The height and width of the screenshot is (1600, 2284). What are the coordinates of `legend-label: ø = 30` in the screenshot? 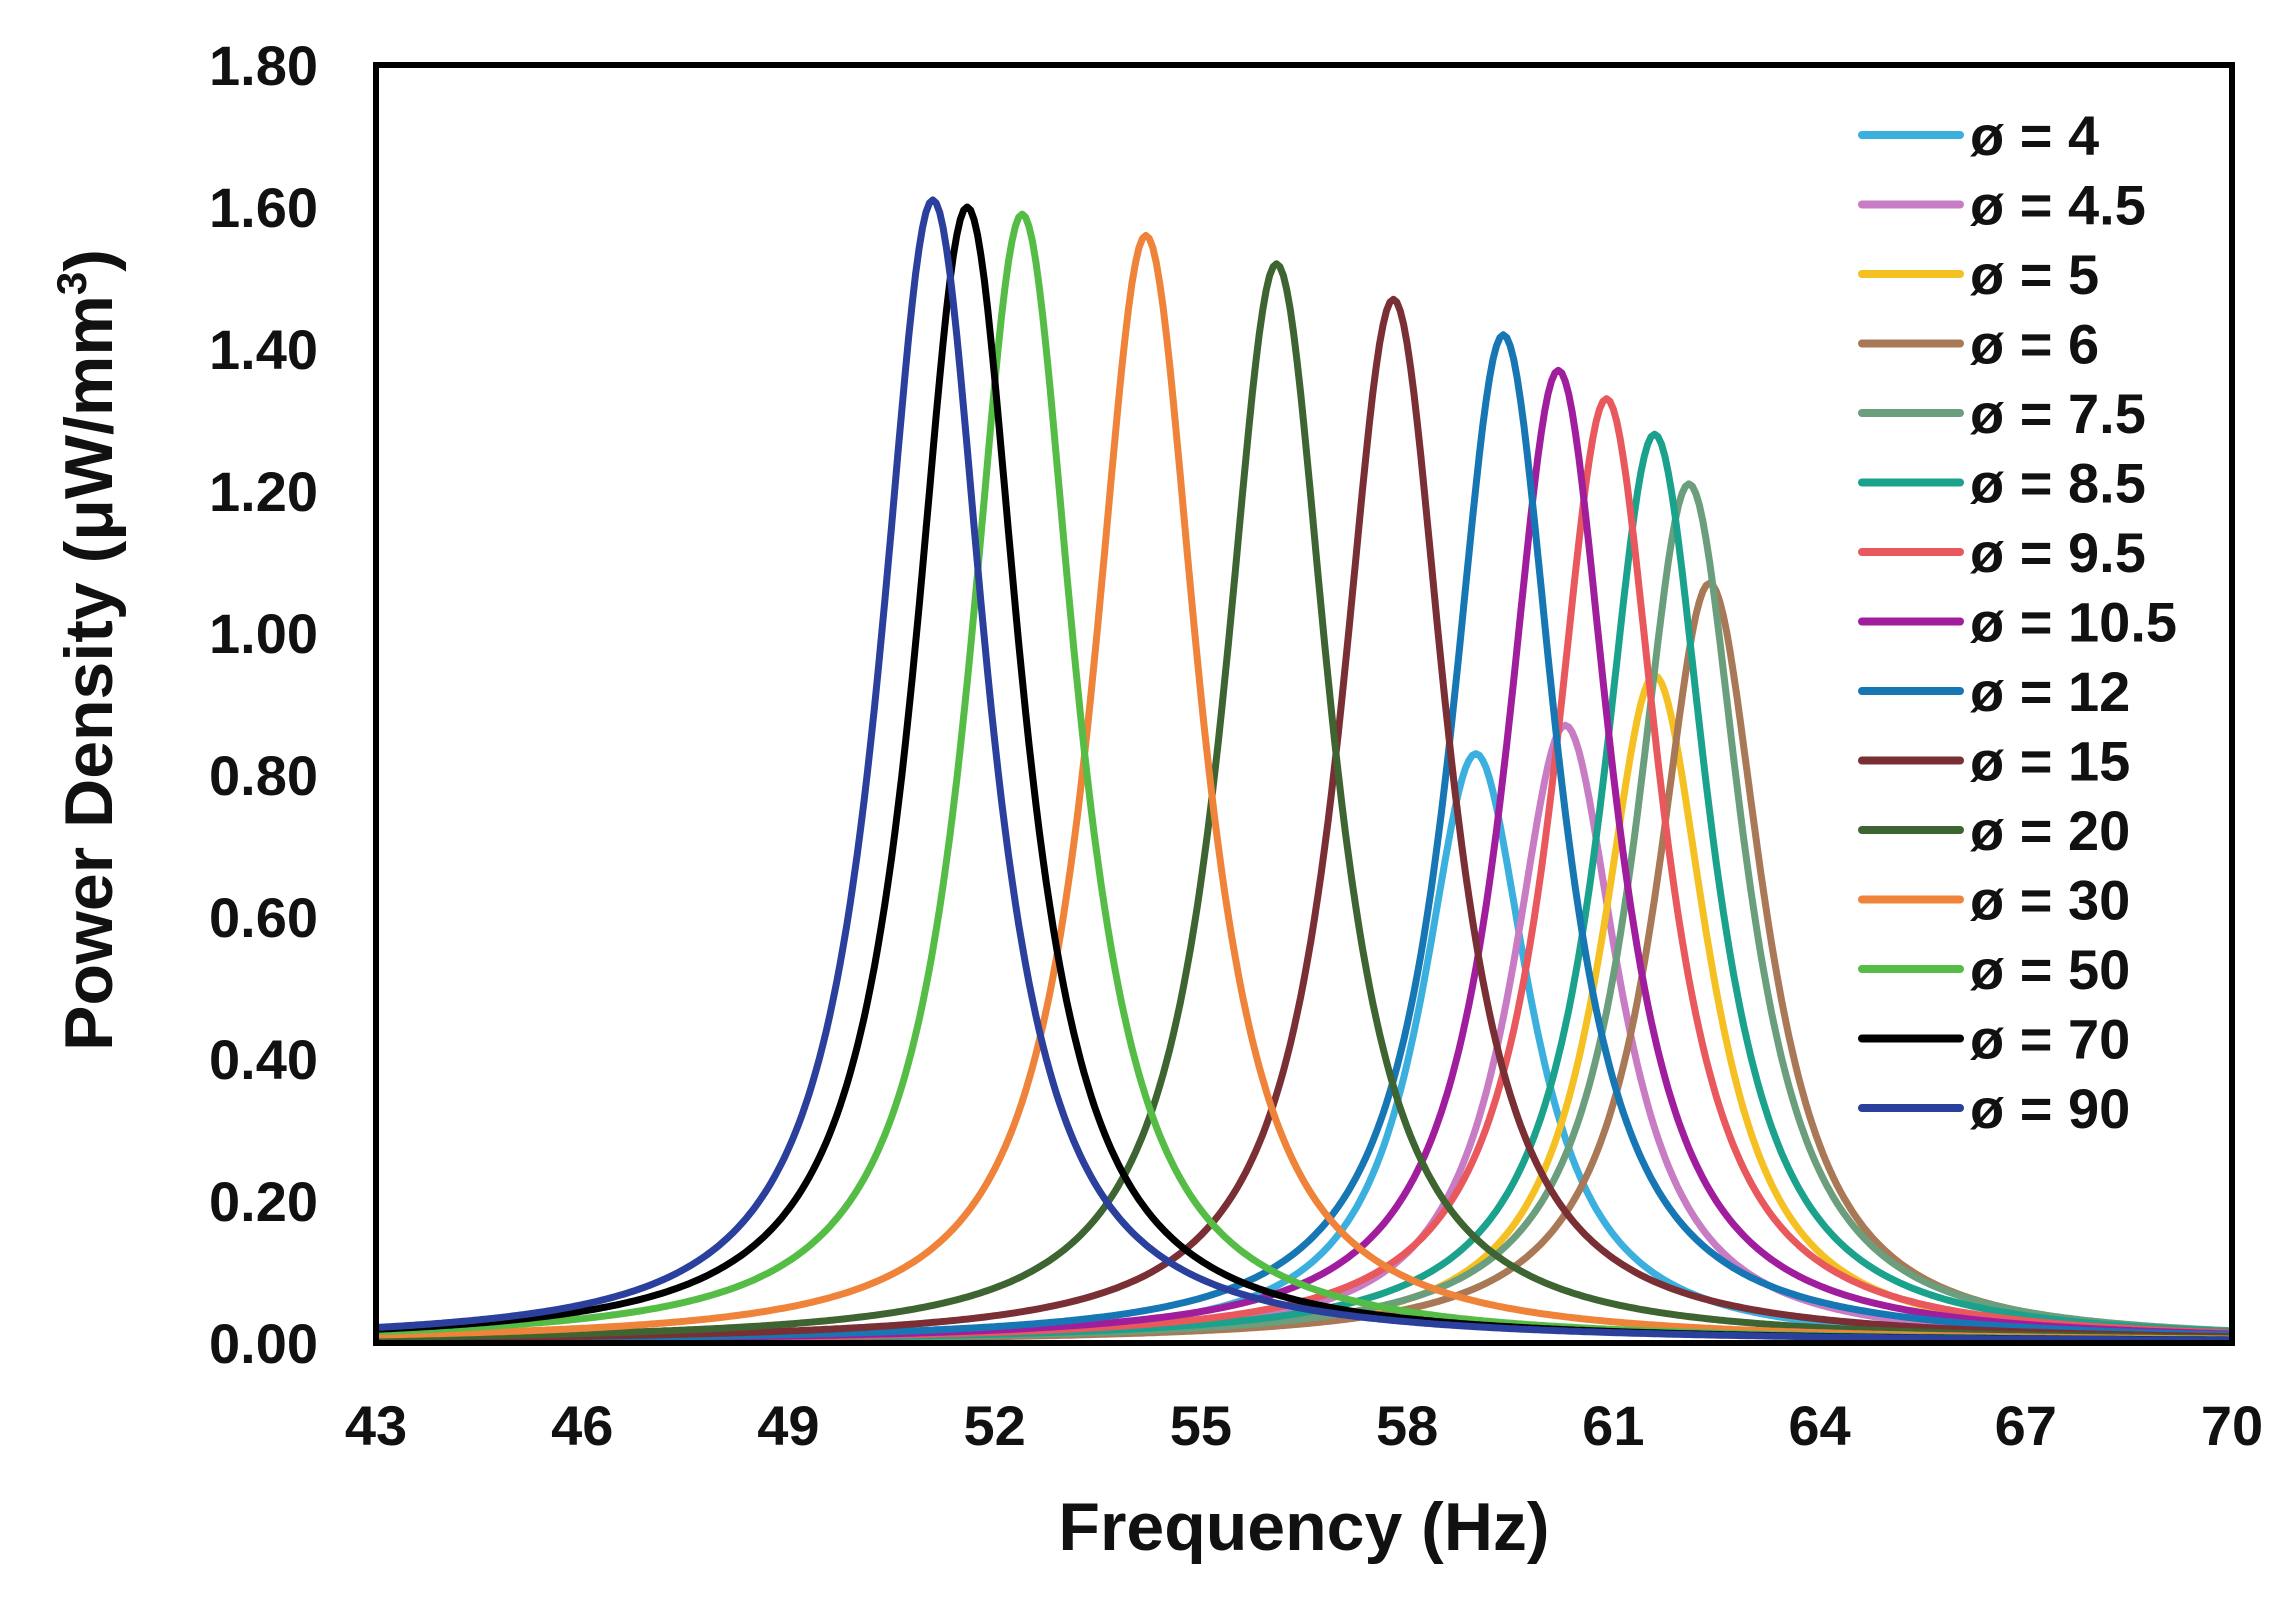 It's located at (2050, 900).